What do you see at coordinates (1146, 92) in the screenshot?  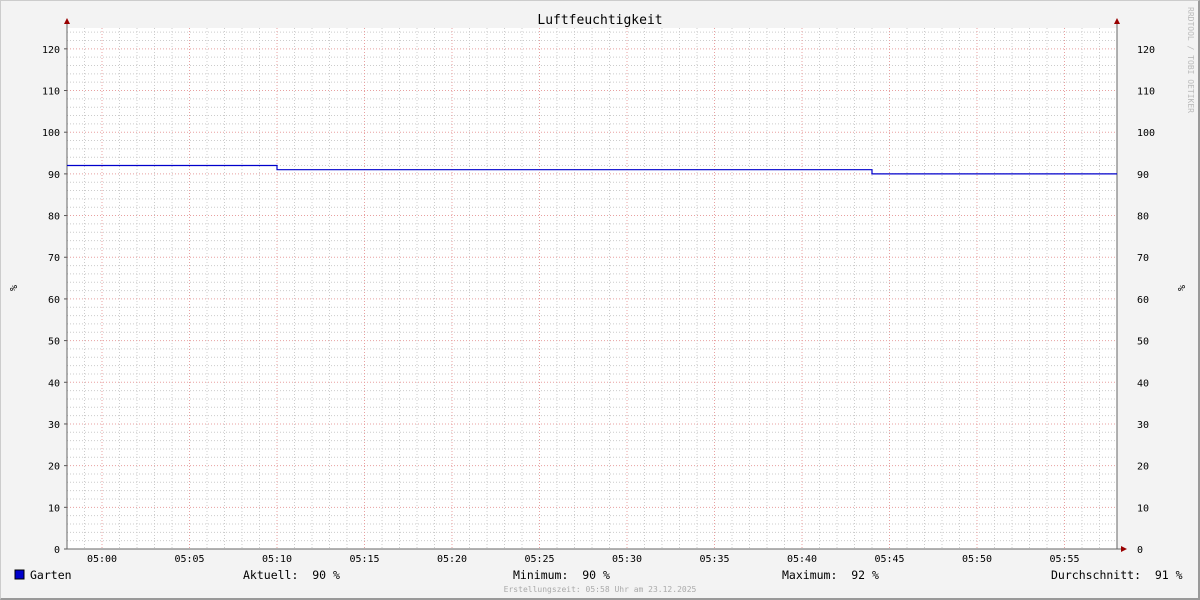 I see `y-tick-label-right: 110` at bounding box center [1146, 92].